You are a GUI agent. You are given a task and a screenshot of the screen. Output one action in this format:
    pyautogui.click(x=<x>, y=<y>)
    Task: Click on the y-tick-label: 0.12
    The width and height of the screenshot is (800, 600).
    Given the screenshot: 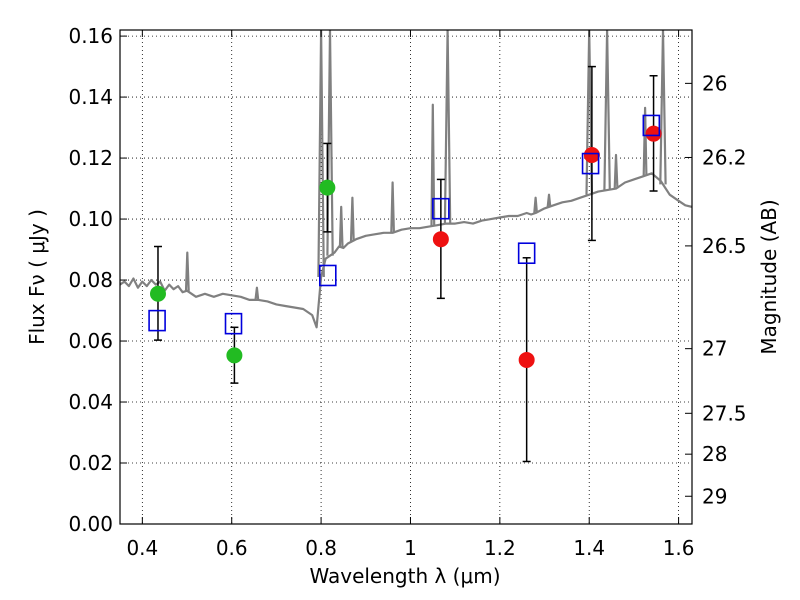 What is the action you would take?
    pyautogui.click(x=90, y=158)
    